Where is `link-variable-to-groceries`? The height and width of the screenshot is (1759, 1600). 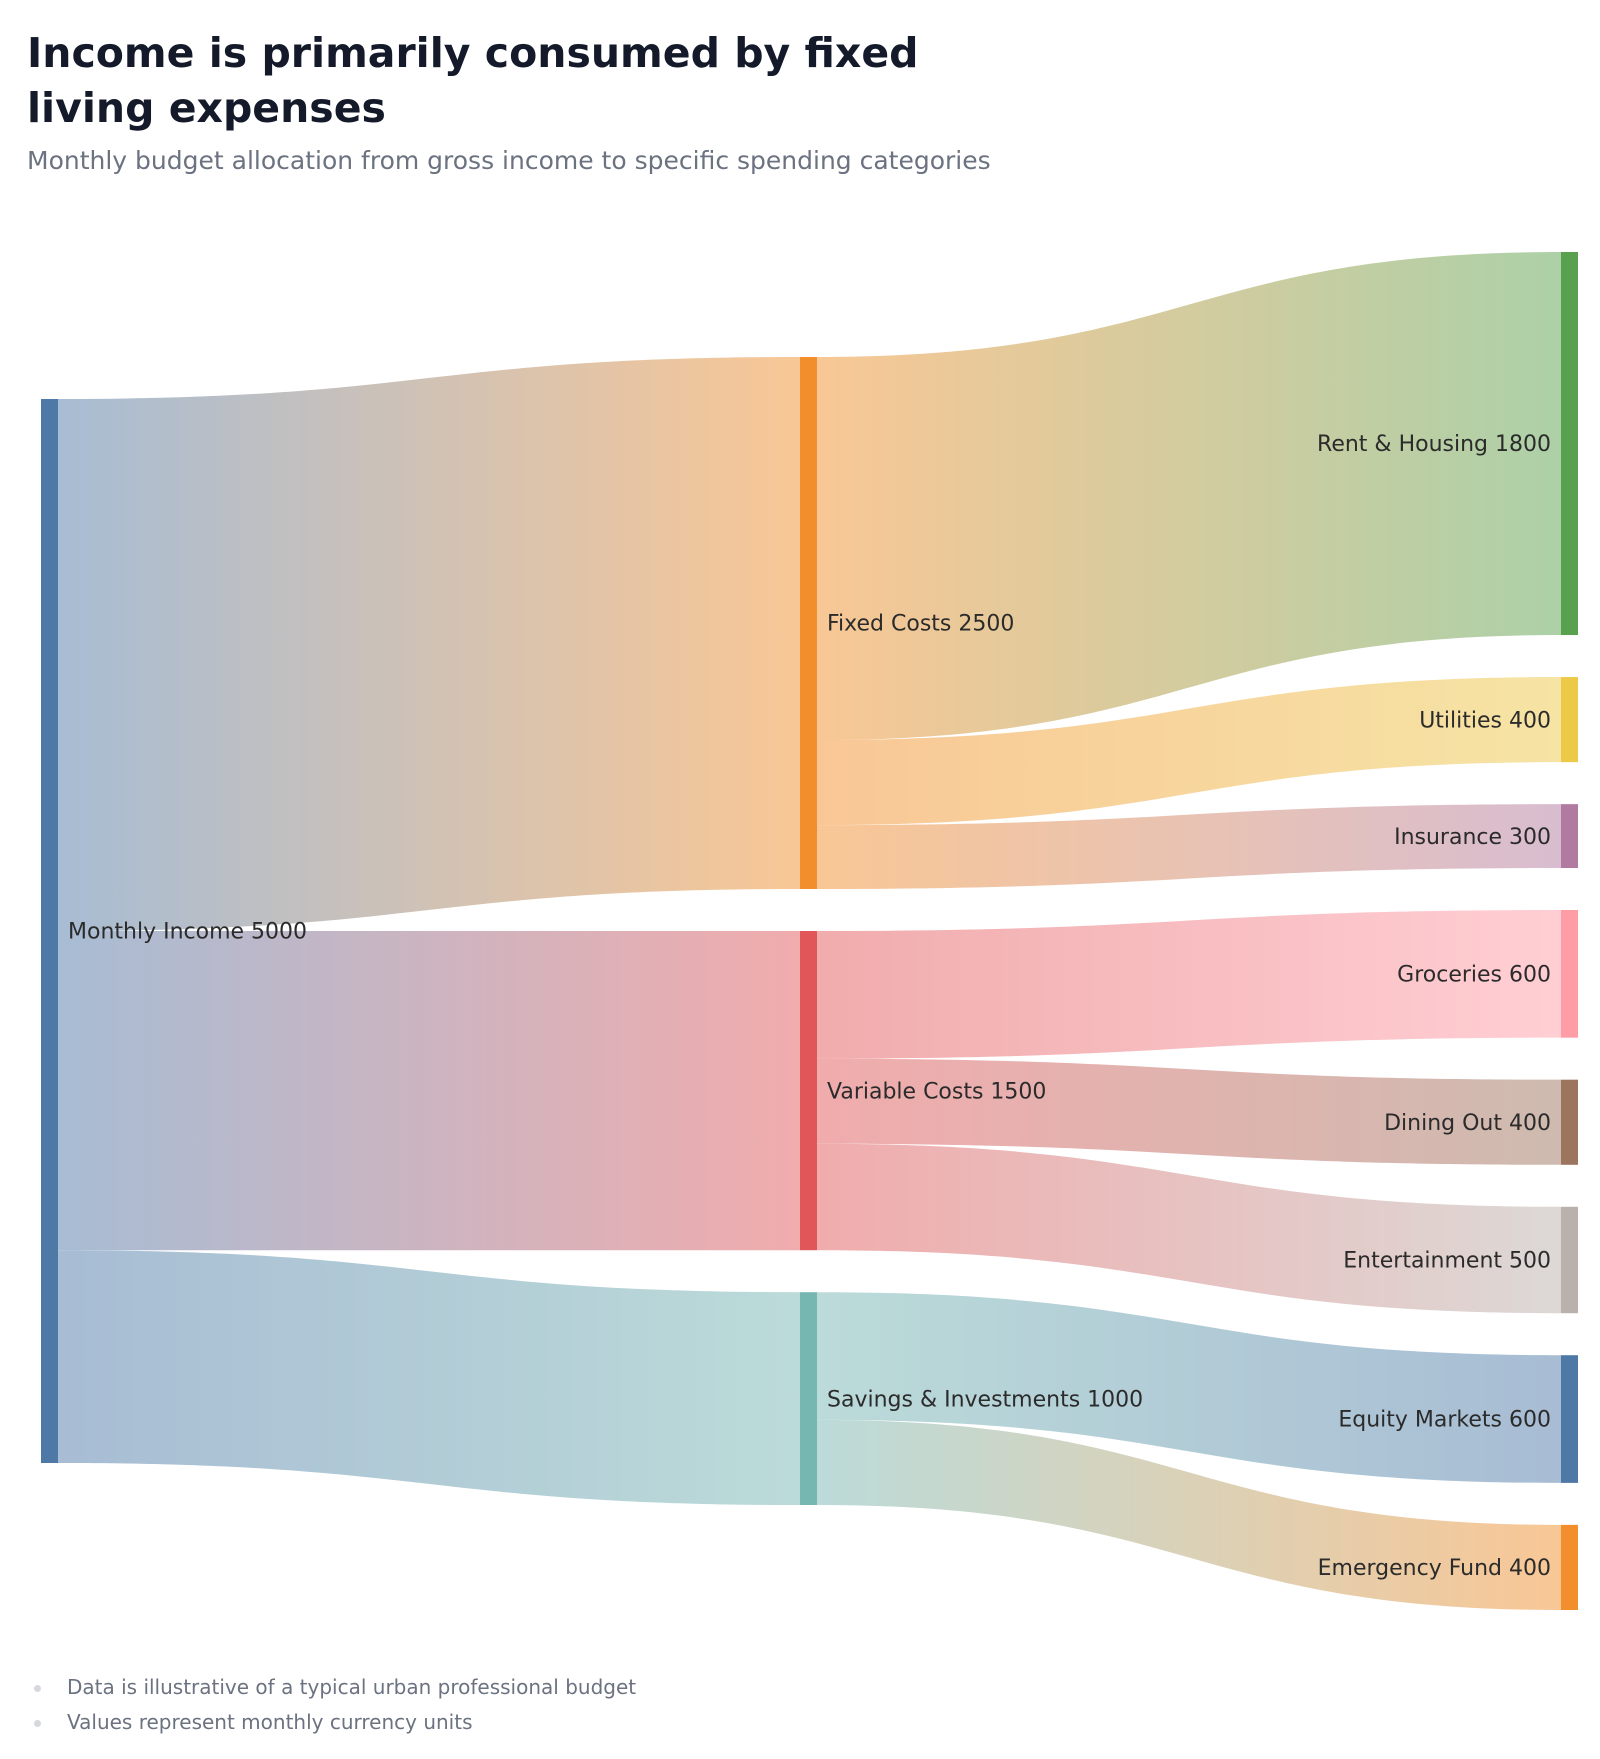 link-variable-to-groceries is located at coordinates (1189, 984).